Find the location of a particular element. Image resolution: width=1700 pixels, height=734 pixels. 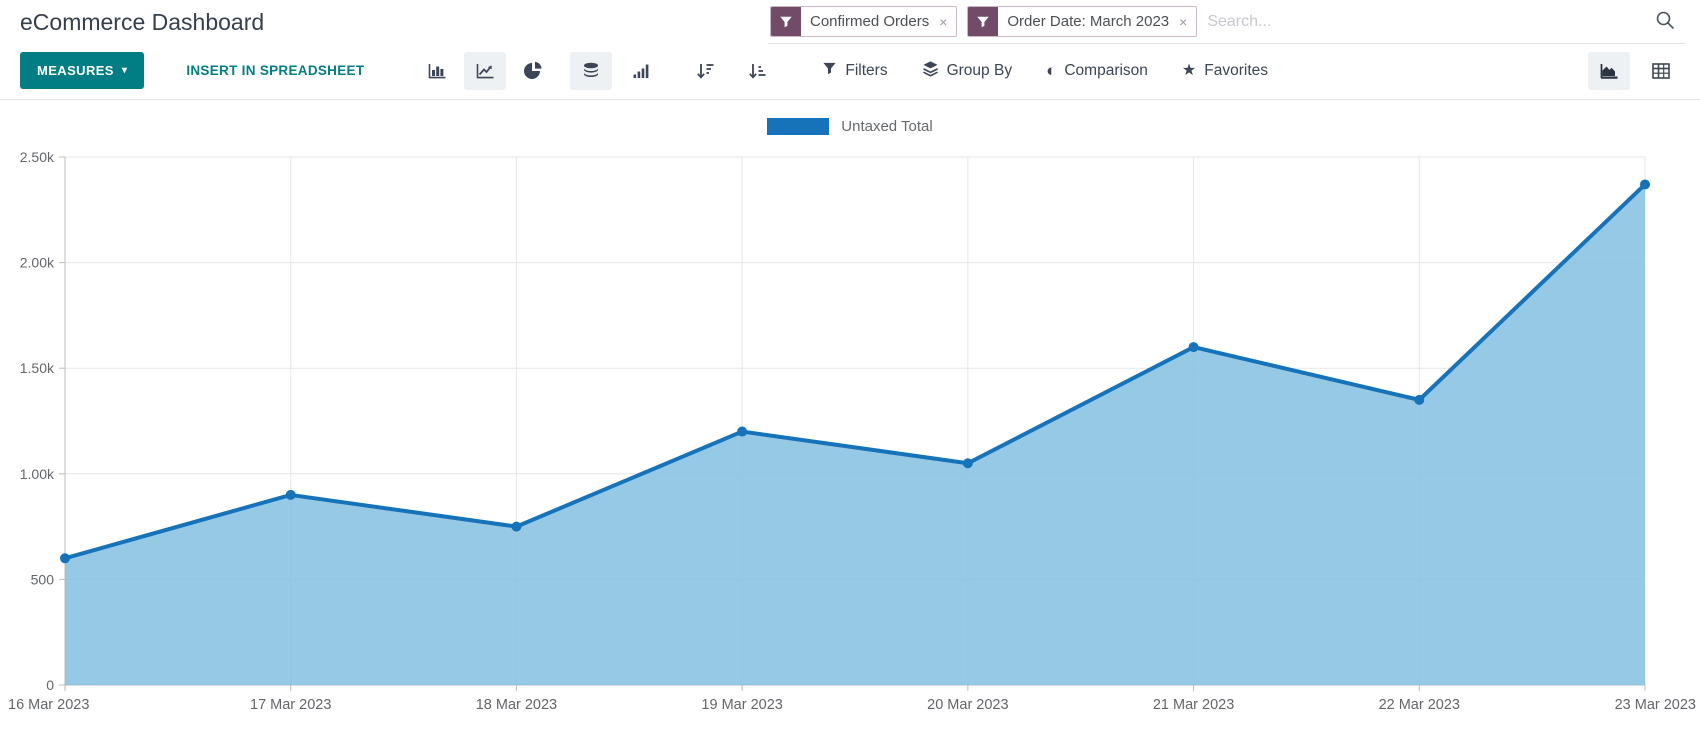

svg-text: 0 is located at coordinates (50, 685).